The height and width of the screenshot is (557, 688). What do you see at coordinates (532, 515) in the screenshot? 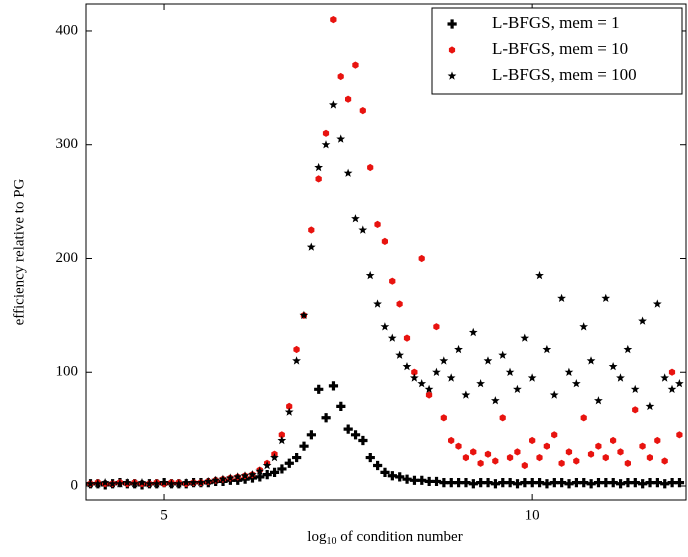
I see `x-tick-label: 10` at bounding box center [532, 515].